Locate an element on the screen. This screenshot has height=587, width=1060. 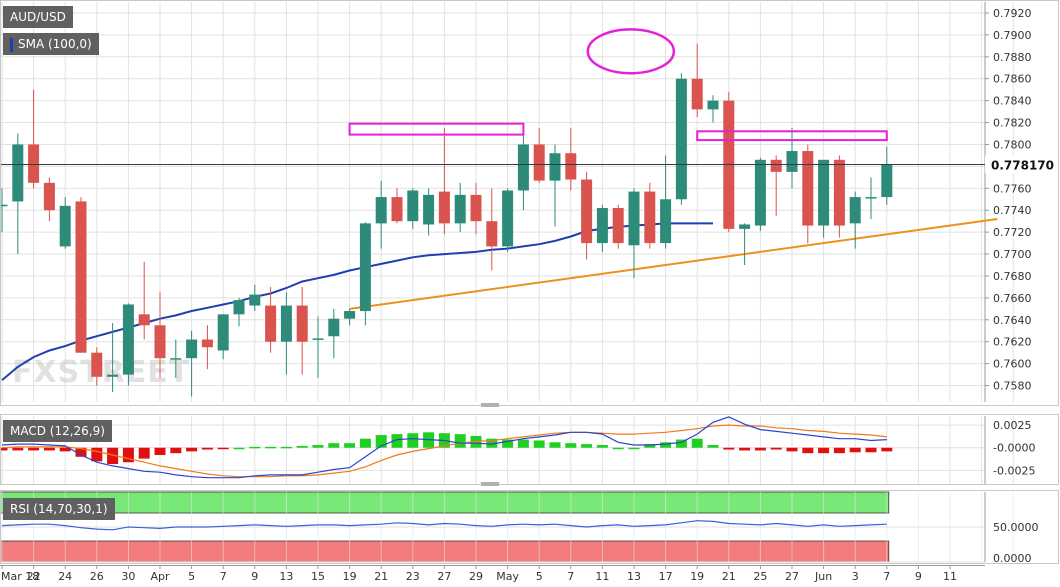
date-tick-label-16: May is located at coordinates (507, 576).